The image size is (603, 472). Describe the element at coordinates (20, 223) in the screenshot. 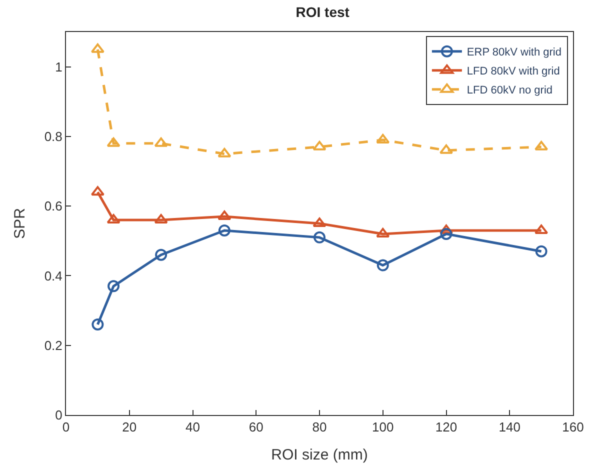

I see `y-axis-title: SPR` at that location.